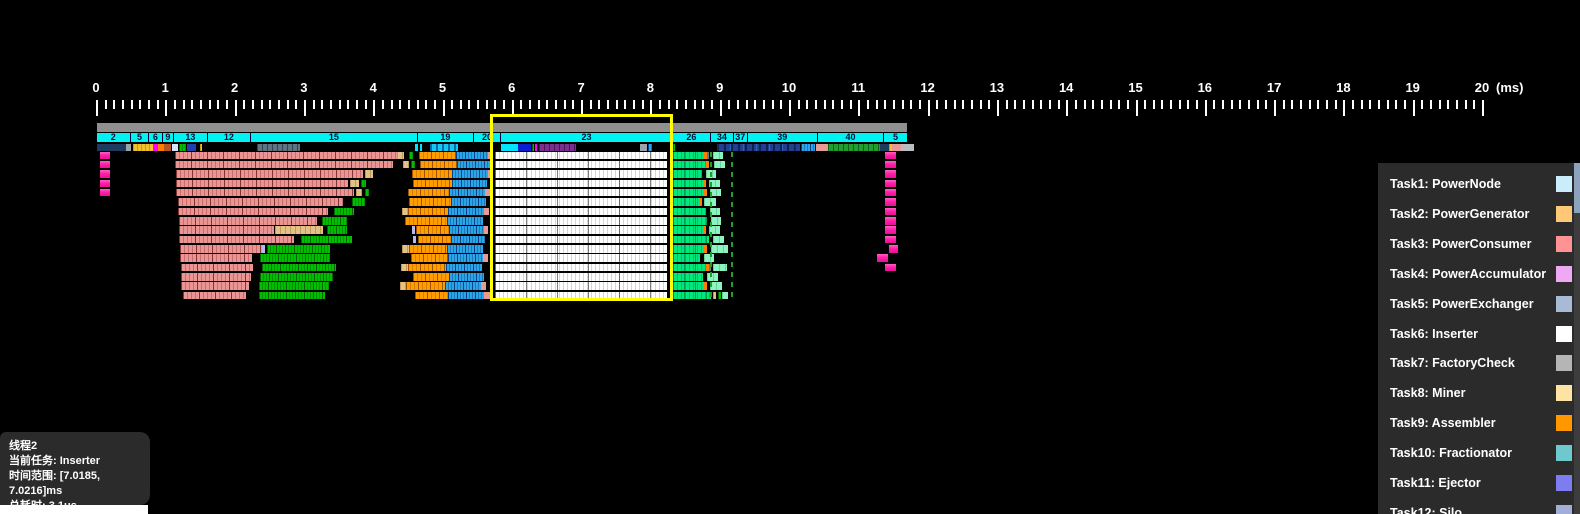  What do you see at coordinates (333, 137) in the screenshot?
I see `frame-segment: 15` at bounding box center [333, 137].